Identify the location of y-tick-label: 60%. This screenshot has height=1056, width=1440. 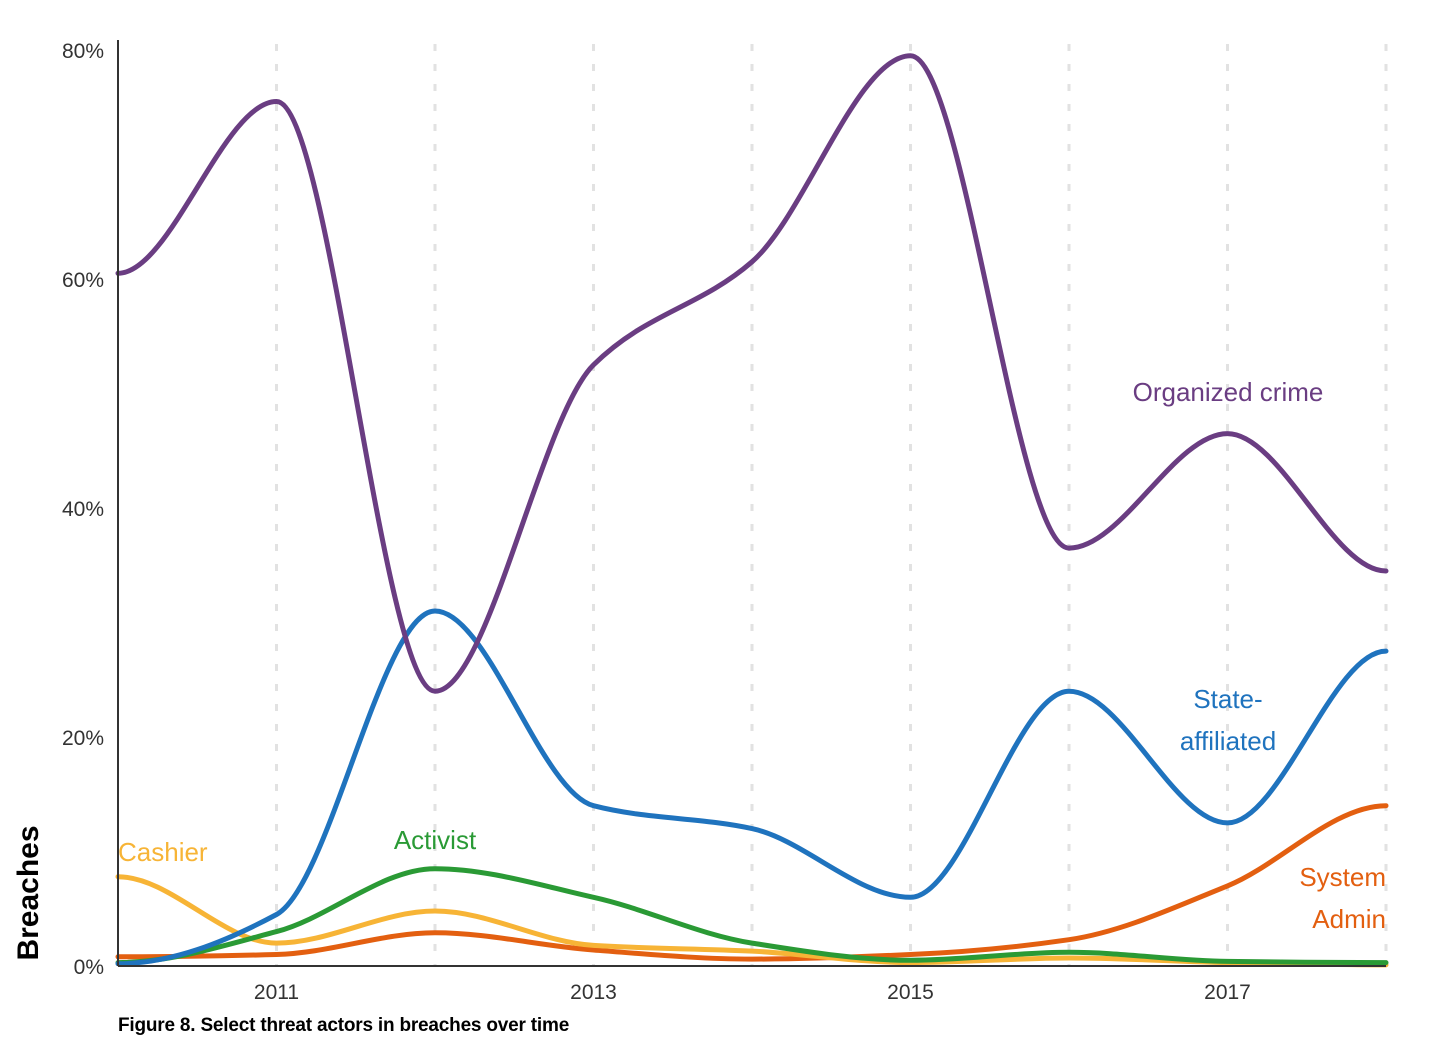
(83, 280).